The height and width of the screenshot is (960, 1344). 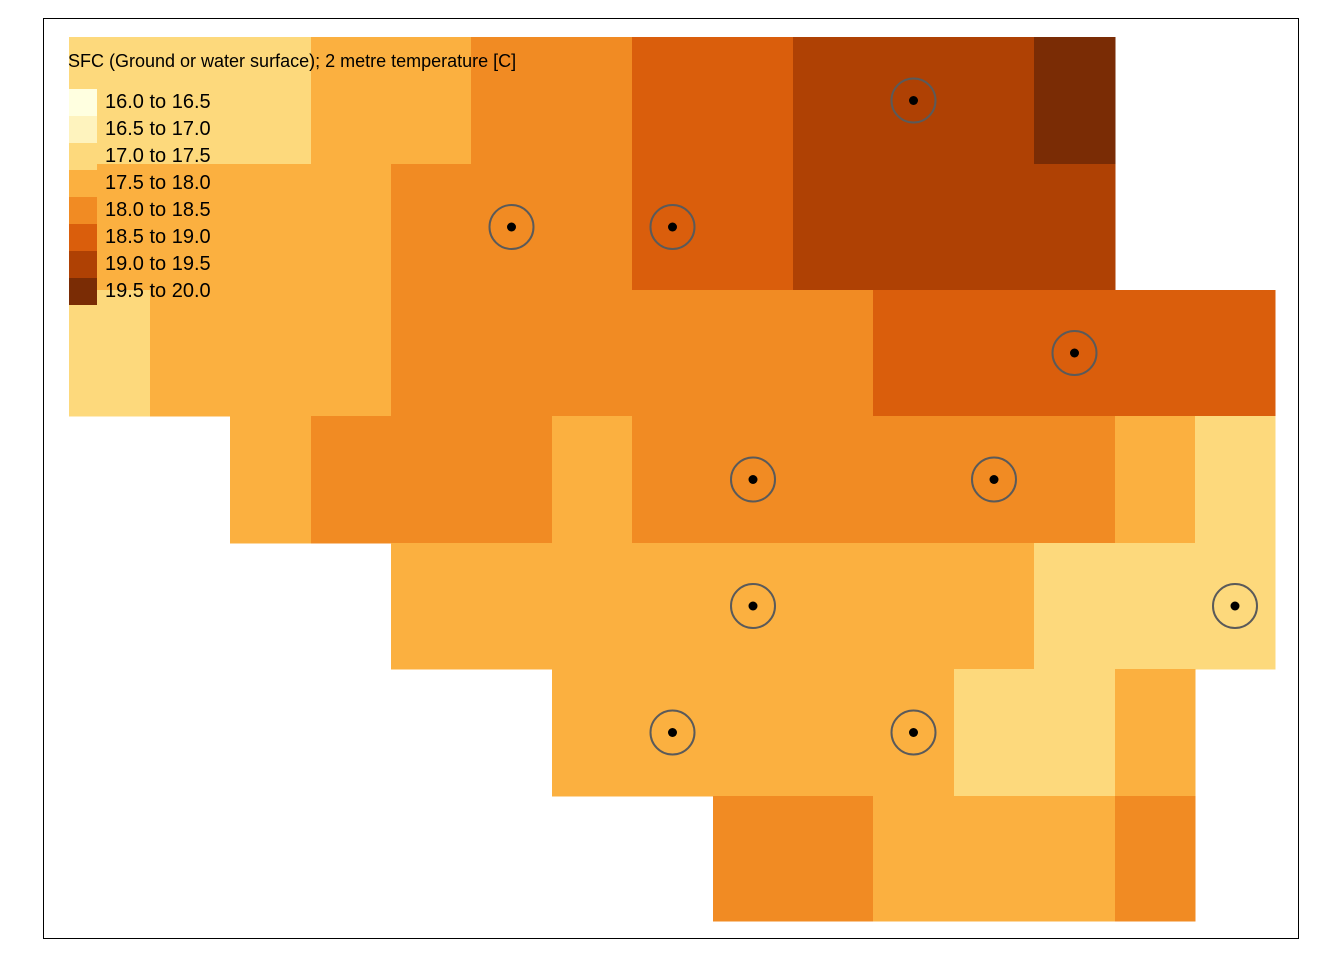 I want to click on legend-label: 17.0 to 17.5, so click(x=158, y=156).